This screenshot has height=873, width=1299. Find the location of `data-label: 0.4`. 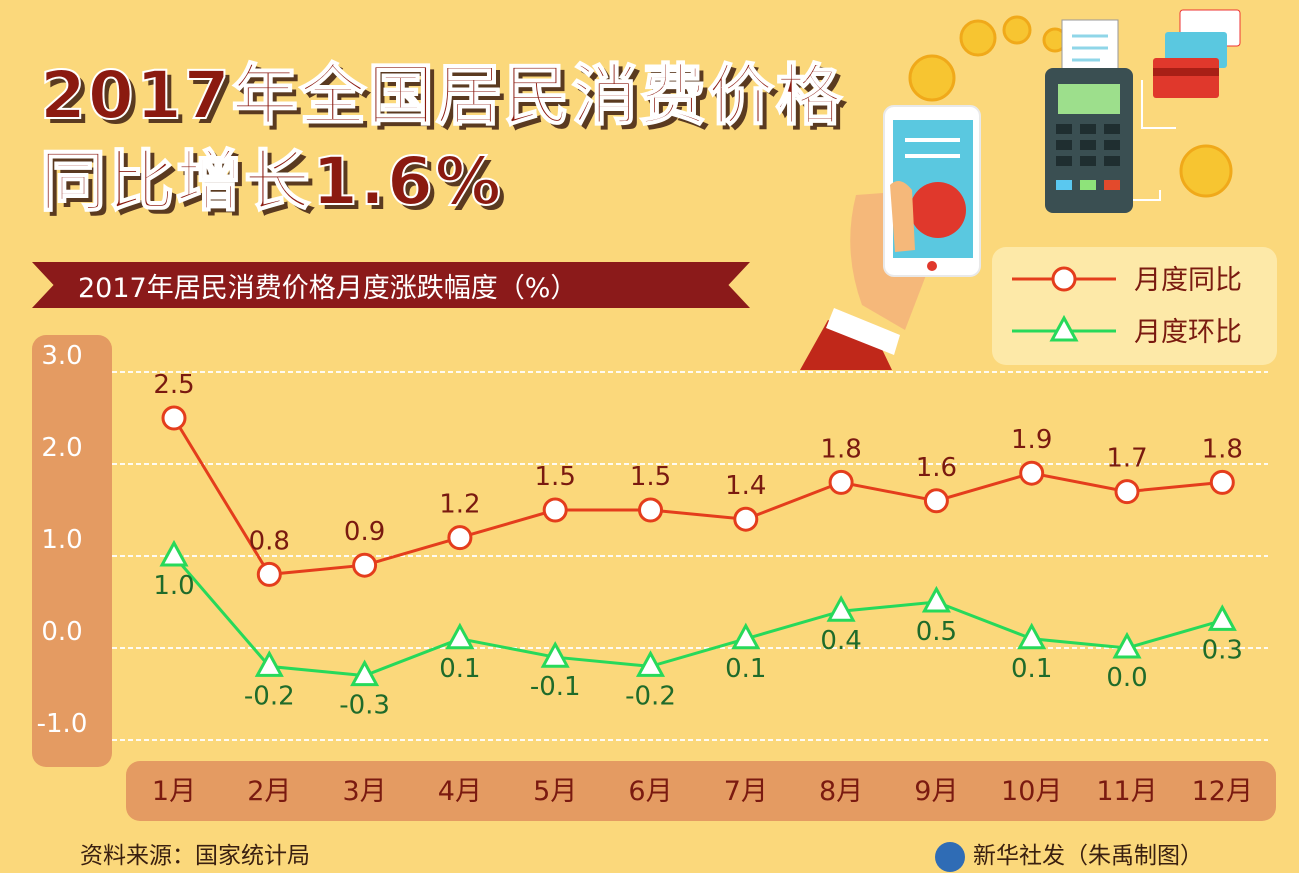

data-label: 0.4 is located at coordinates (840, 641).